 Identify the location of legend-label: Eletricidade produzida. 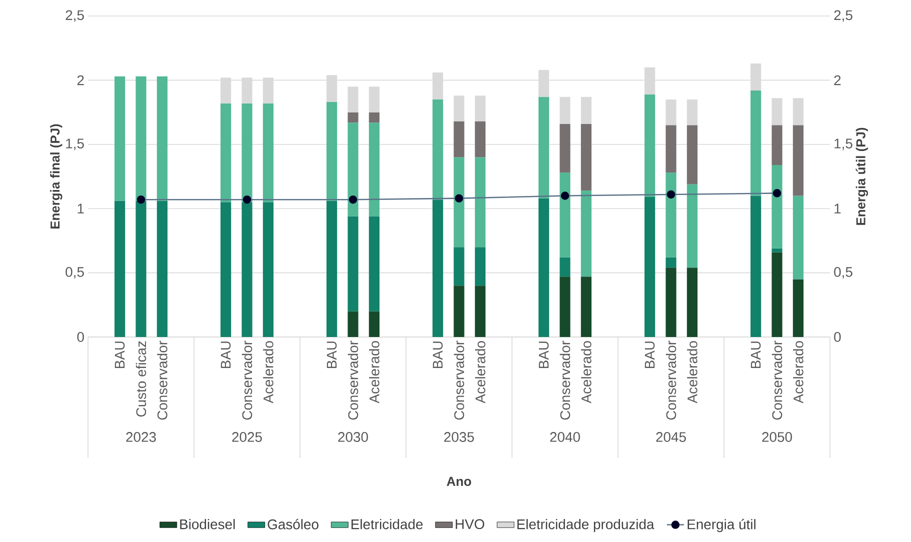
(585, 525).